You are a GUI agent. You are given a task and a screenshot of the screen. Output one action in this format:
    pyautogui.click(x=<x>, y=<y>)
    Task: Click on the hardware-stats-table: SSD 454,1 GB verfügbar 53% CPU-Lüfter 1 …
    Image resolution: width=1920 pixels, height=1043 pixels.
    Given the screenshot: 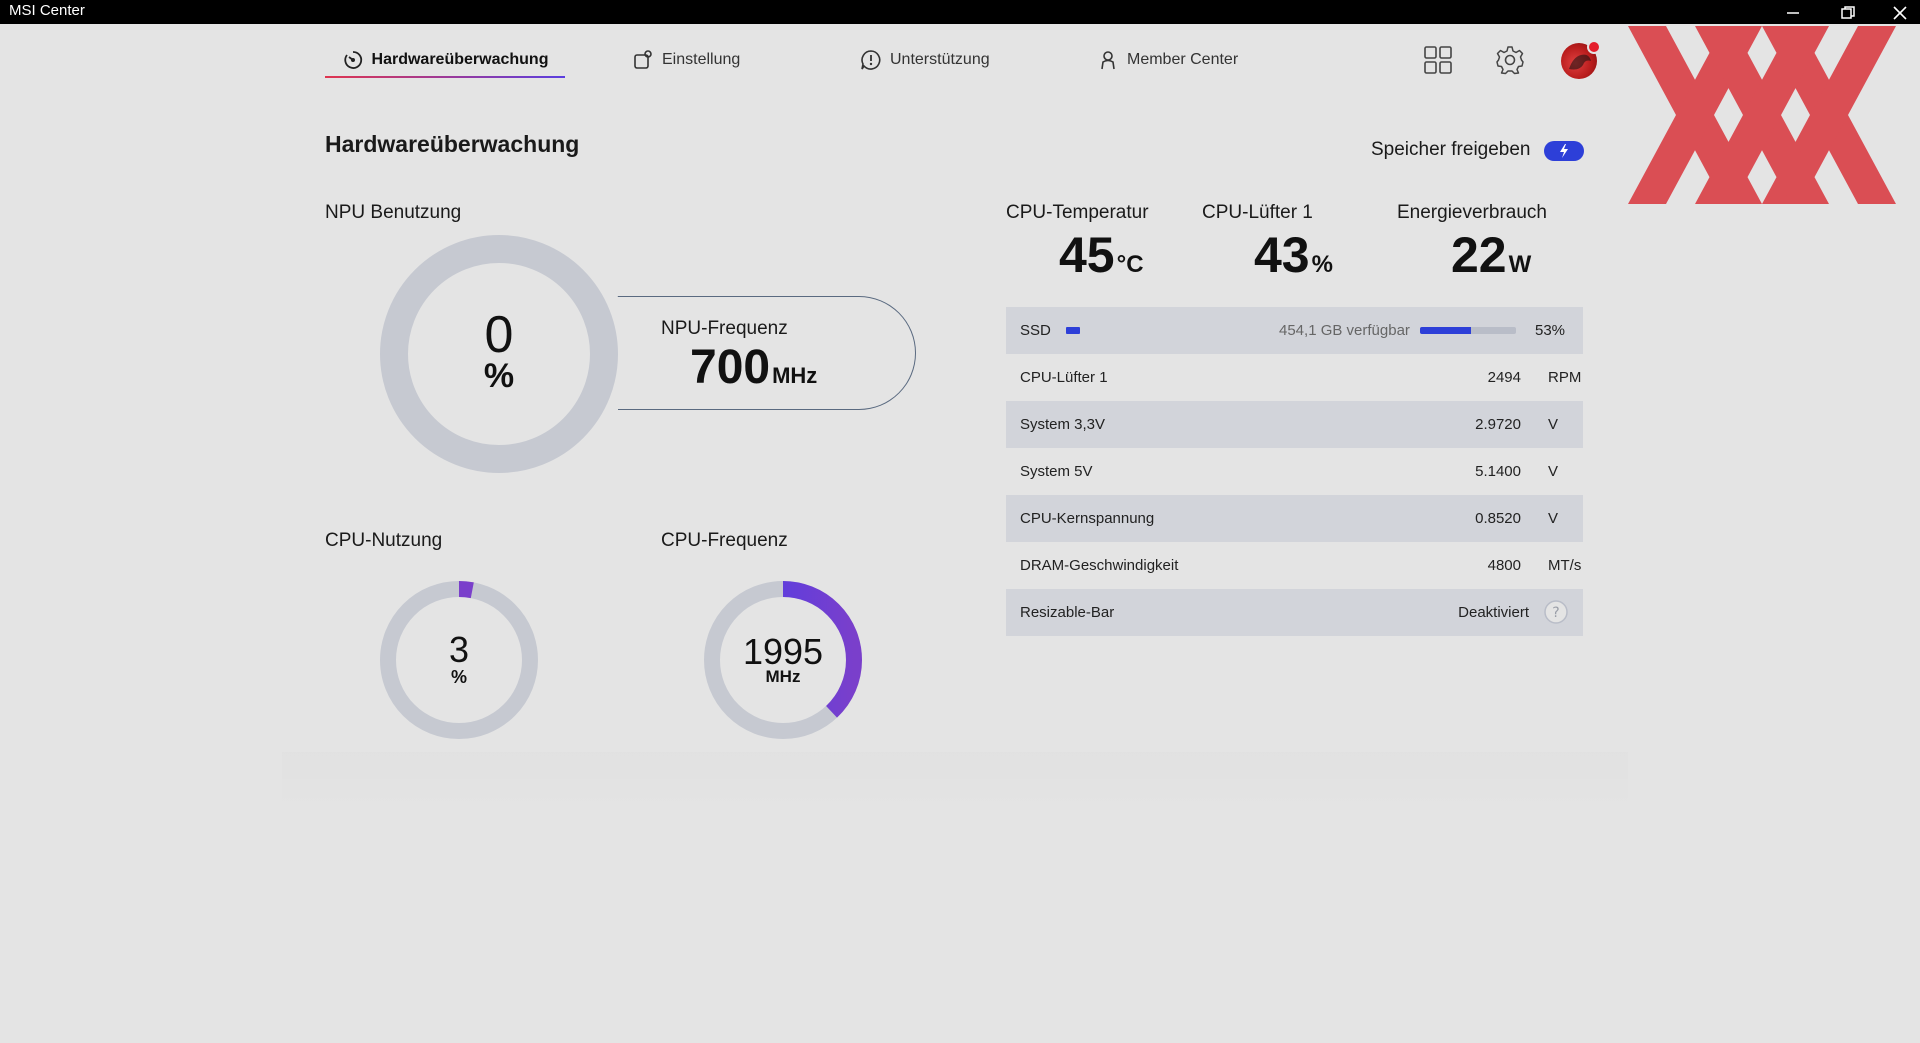 What is the action you would take?
    pyautogui.click(x=1294, y=471)
    